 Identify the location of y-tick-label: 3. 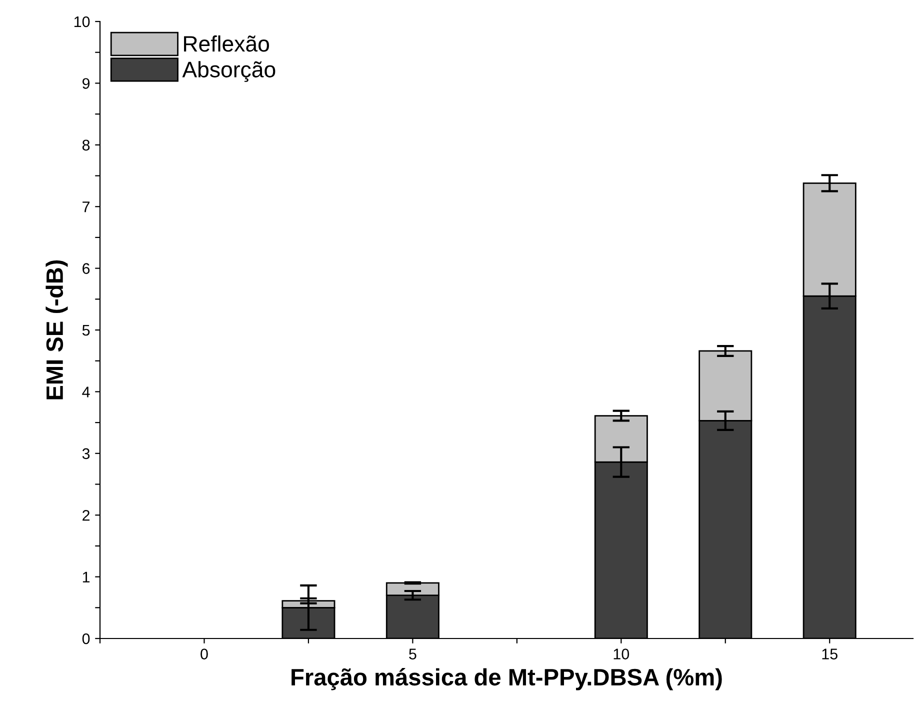
(86, 454).